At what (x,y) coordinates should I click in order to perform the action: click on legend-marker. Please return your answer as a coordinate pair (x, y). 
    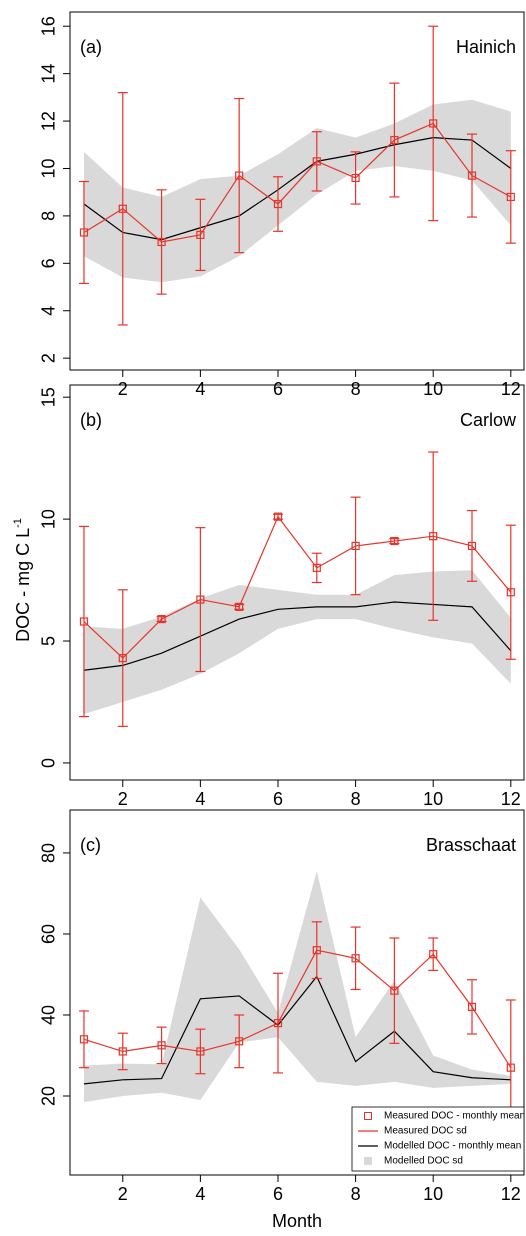
    Looking at the image, I should click on (368, 1116).